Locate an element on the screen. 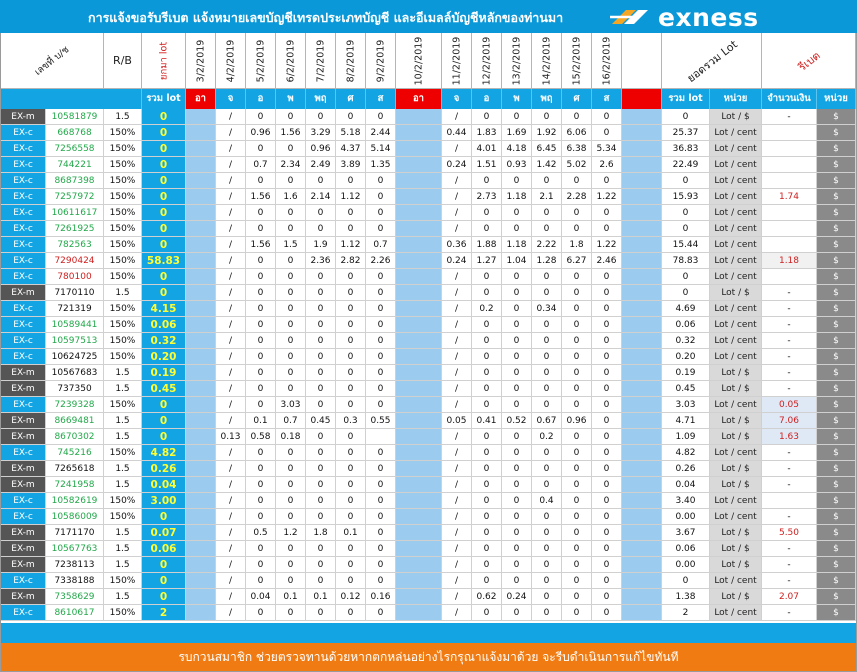 The width and height of the screenshot is (857, 672). lot-w1-6: 2.44 is located at coordinates (381, 133).